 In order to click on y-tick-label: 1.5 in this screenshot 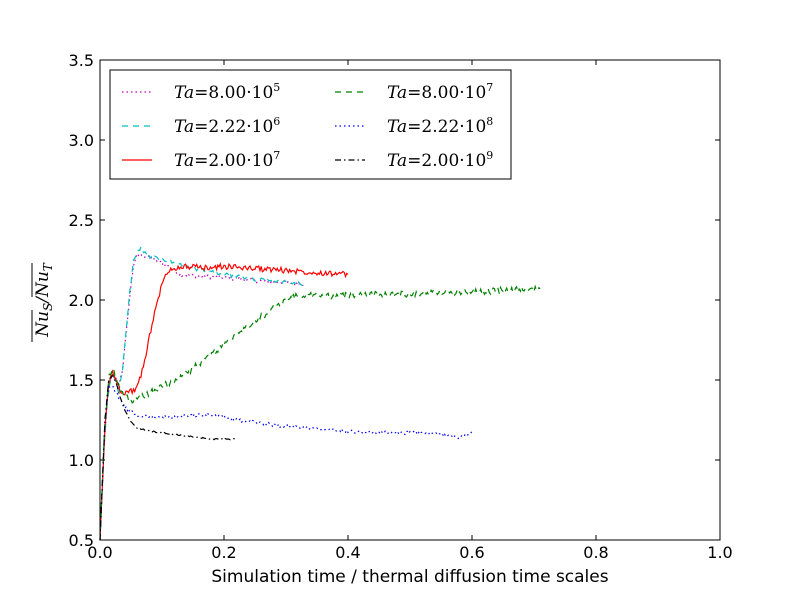, I will do `click(81, 380)`.